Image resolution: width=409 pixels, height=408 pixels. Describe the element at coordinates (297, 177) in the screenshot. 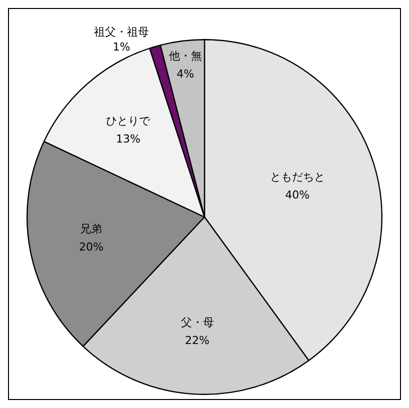

I see `slice-label: ともだちと` at that location.